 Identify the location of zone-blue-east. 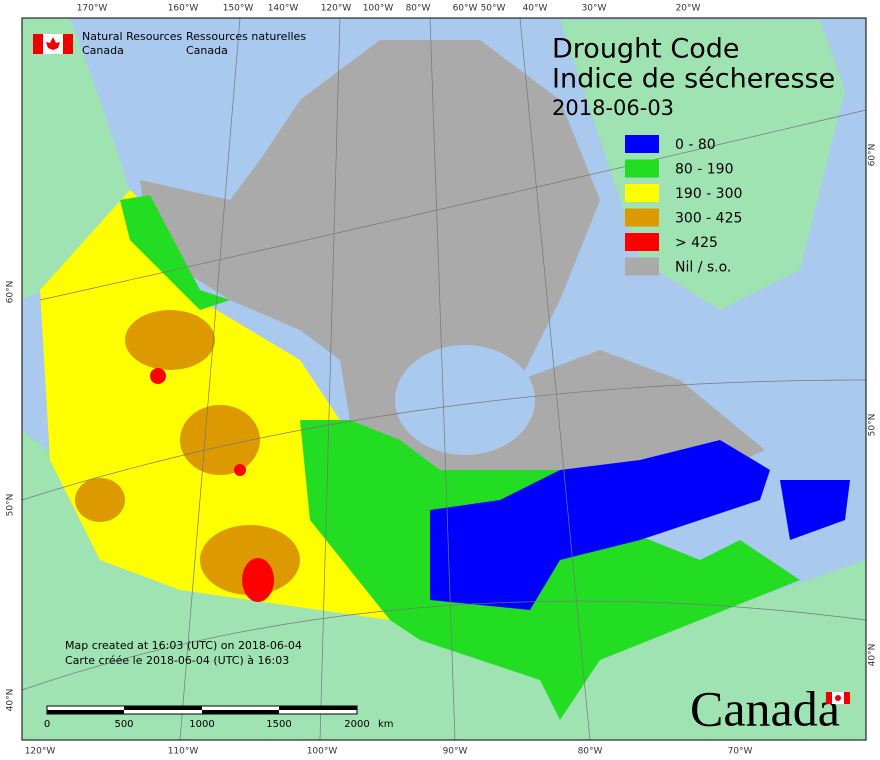
(815, 510).